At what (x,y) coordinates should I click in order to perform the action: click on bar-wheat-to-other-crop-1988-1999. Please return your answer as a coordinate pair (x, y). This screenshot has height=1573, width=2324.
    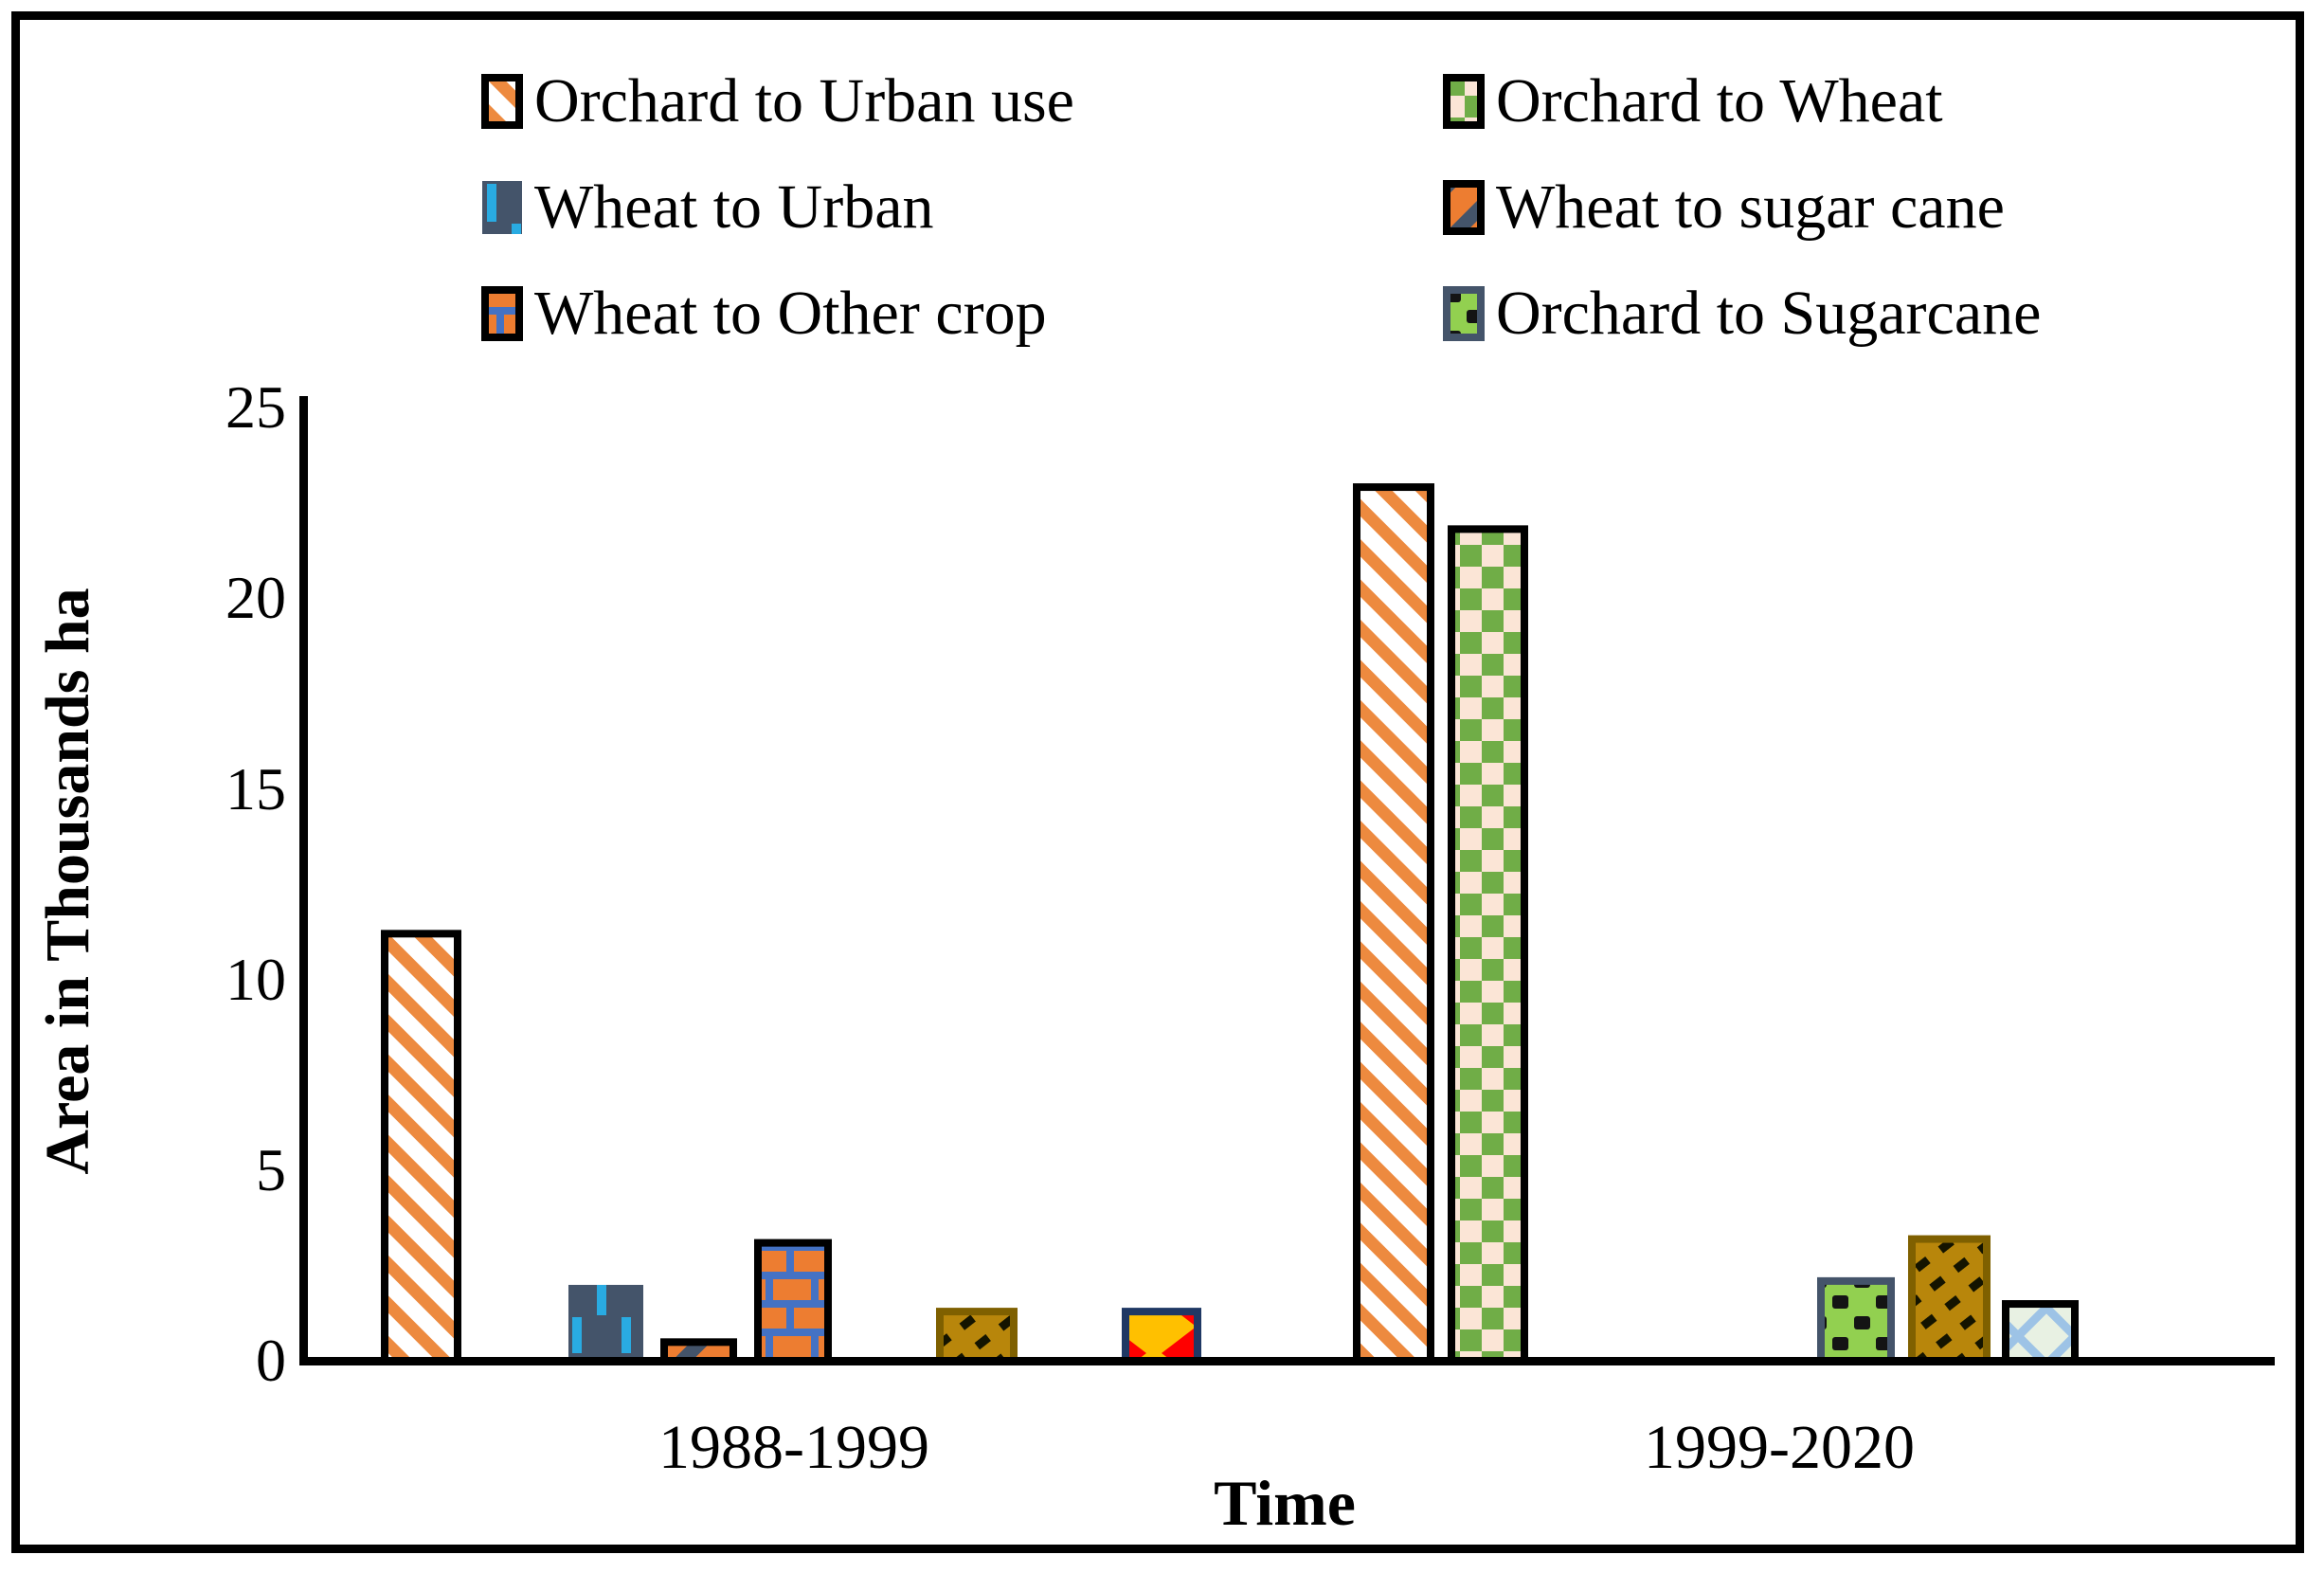
    Looking at the image, I should click on (793, 1302).